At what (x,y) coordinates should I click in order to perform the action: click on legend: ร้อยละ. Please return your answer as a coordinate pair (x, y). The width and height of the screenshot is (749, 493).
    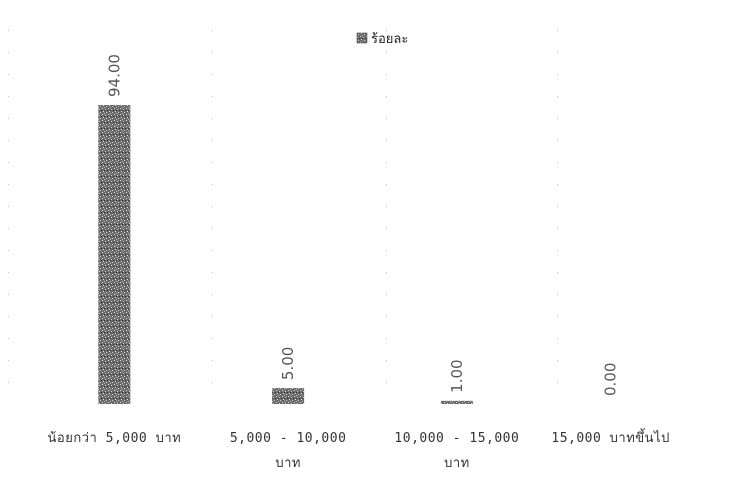
    Looking at the image, I should click on (382, 39).